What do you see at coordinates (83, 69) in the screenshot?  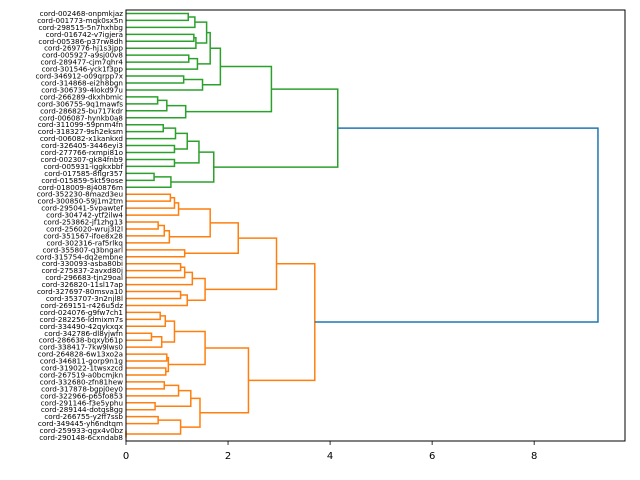 I see `leaf-label: cord-301546-yck1f3pp` at bounding box center [83, 69].